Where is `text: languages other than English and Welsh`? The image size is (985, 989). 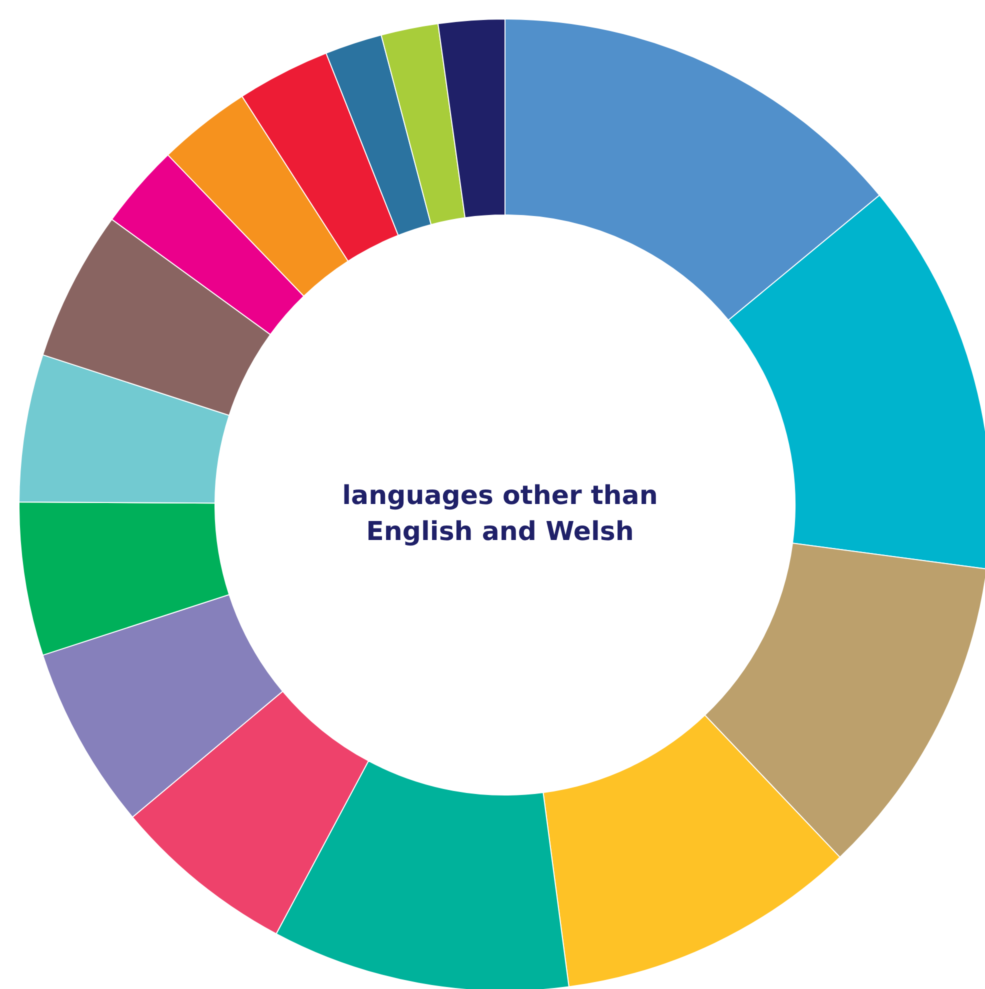 text: languages other than English and Welsh is located at coordinates (500, 514).